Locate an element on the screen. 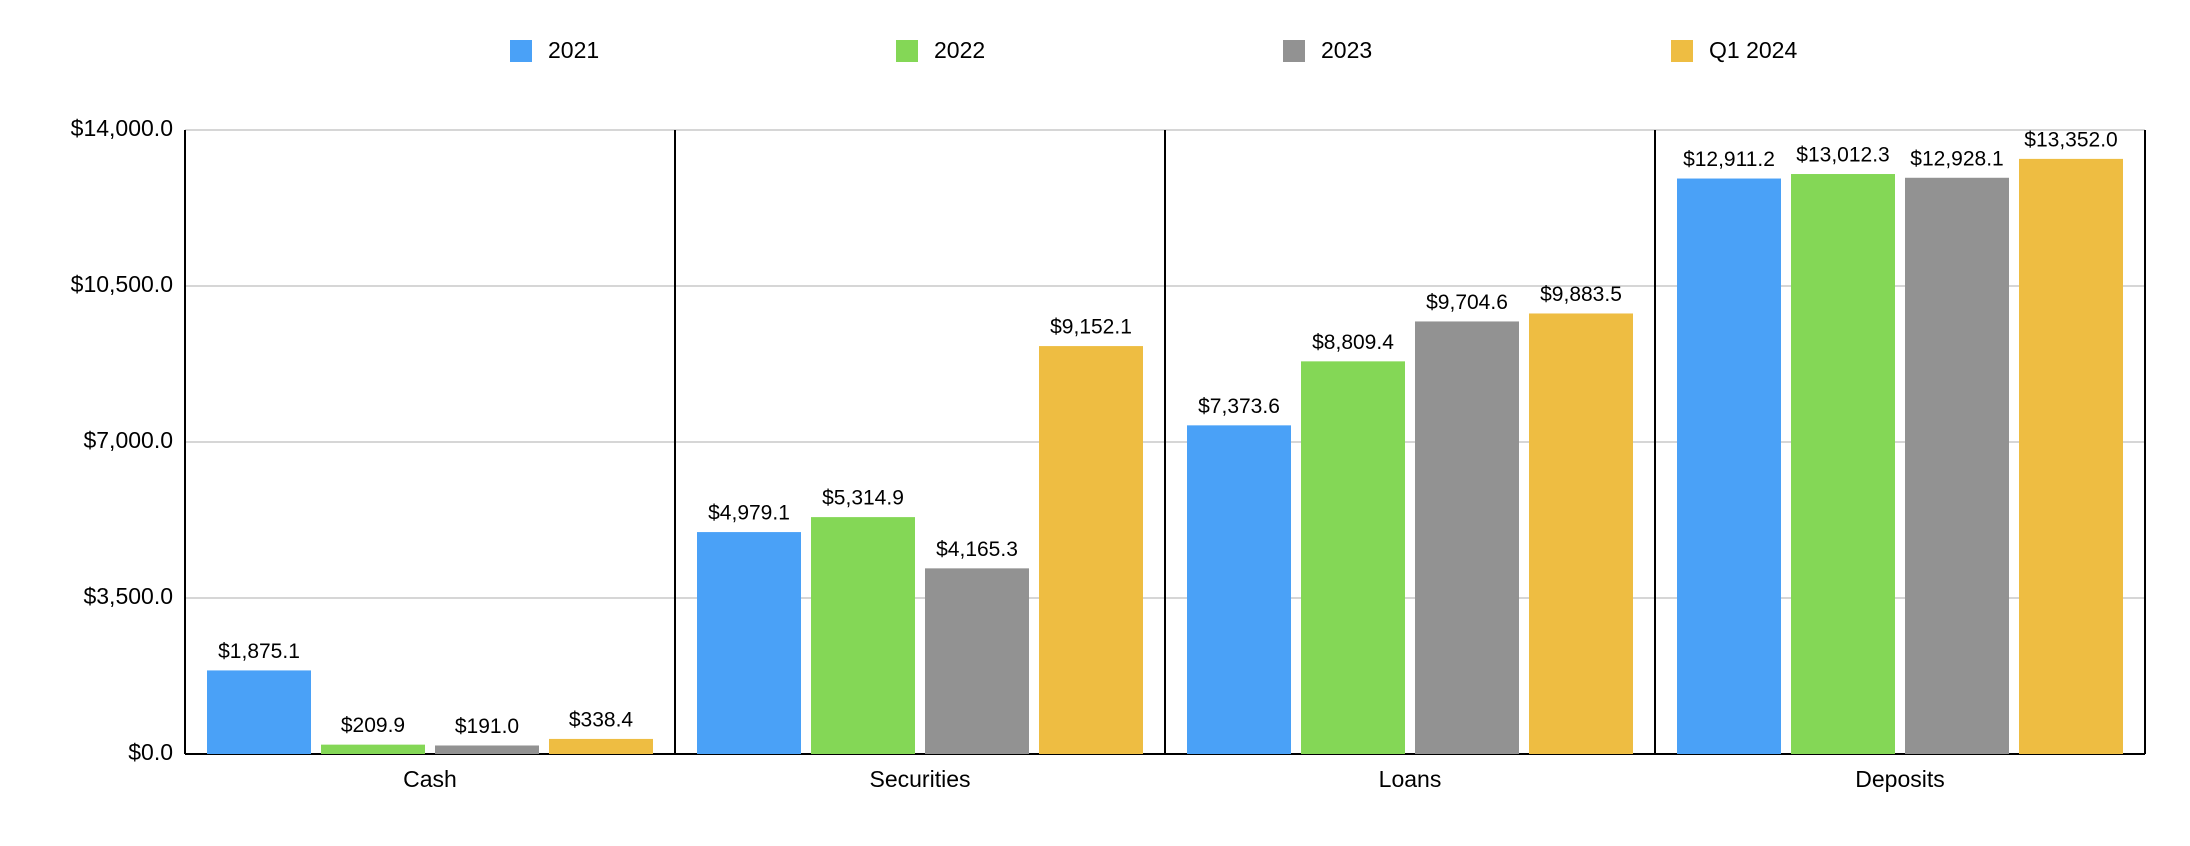 This screenshot has height=846, width=2190. value-label: $1,875.1 is located at coordinates (259, 651).